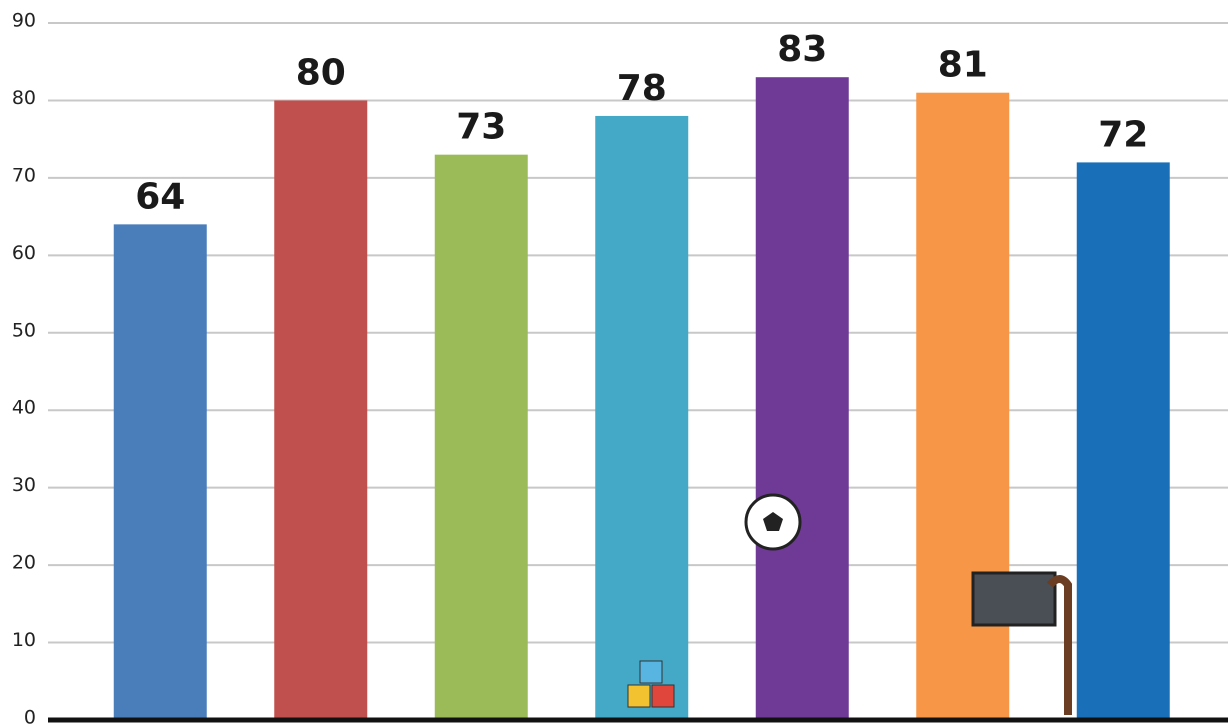  What do you see at coordinates (24, 640) in the screenshot?
I see `y-tick-label: 10` at bounding box center [24, 640].